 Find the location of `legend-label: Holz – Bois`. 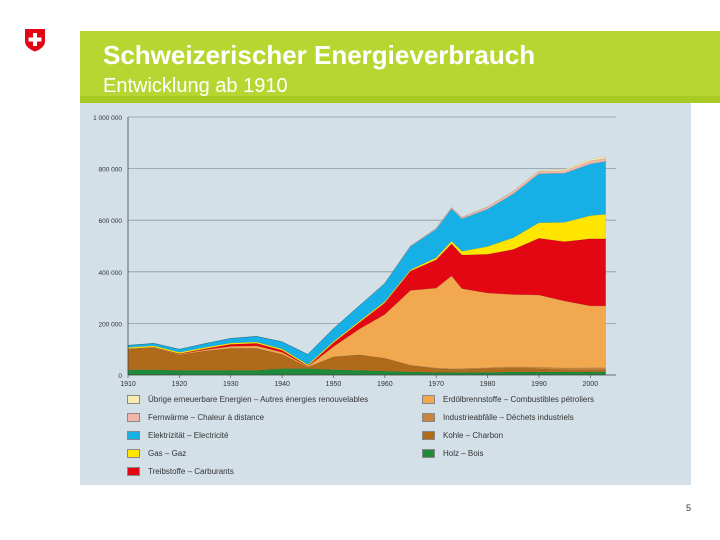

legend-label: Holz – Bois is located at coordinates (463, 453).